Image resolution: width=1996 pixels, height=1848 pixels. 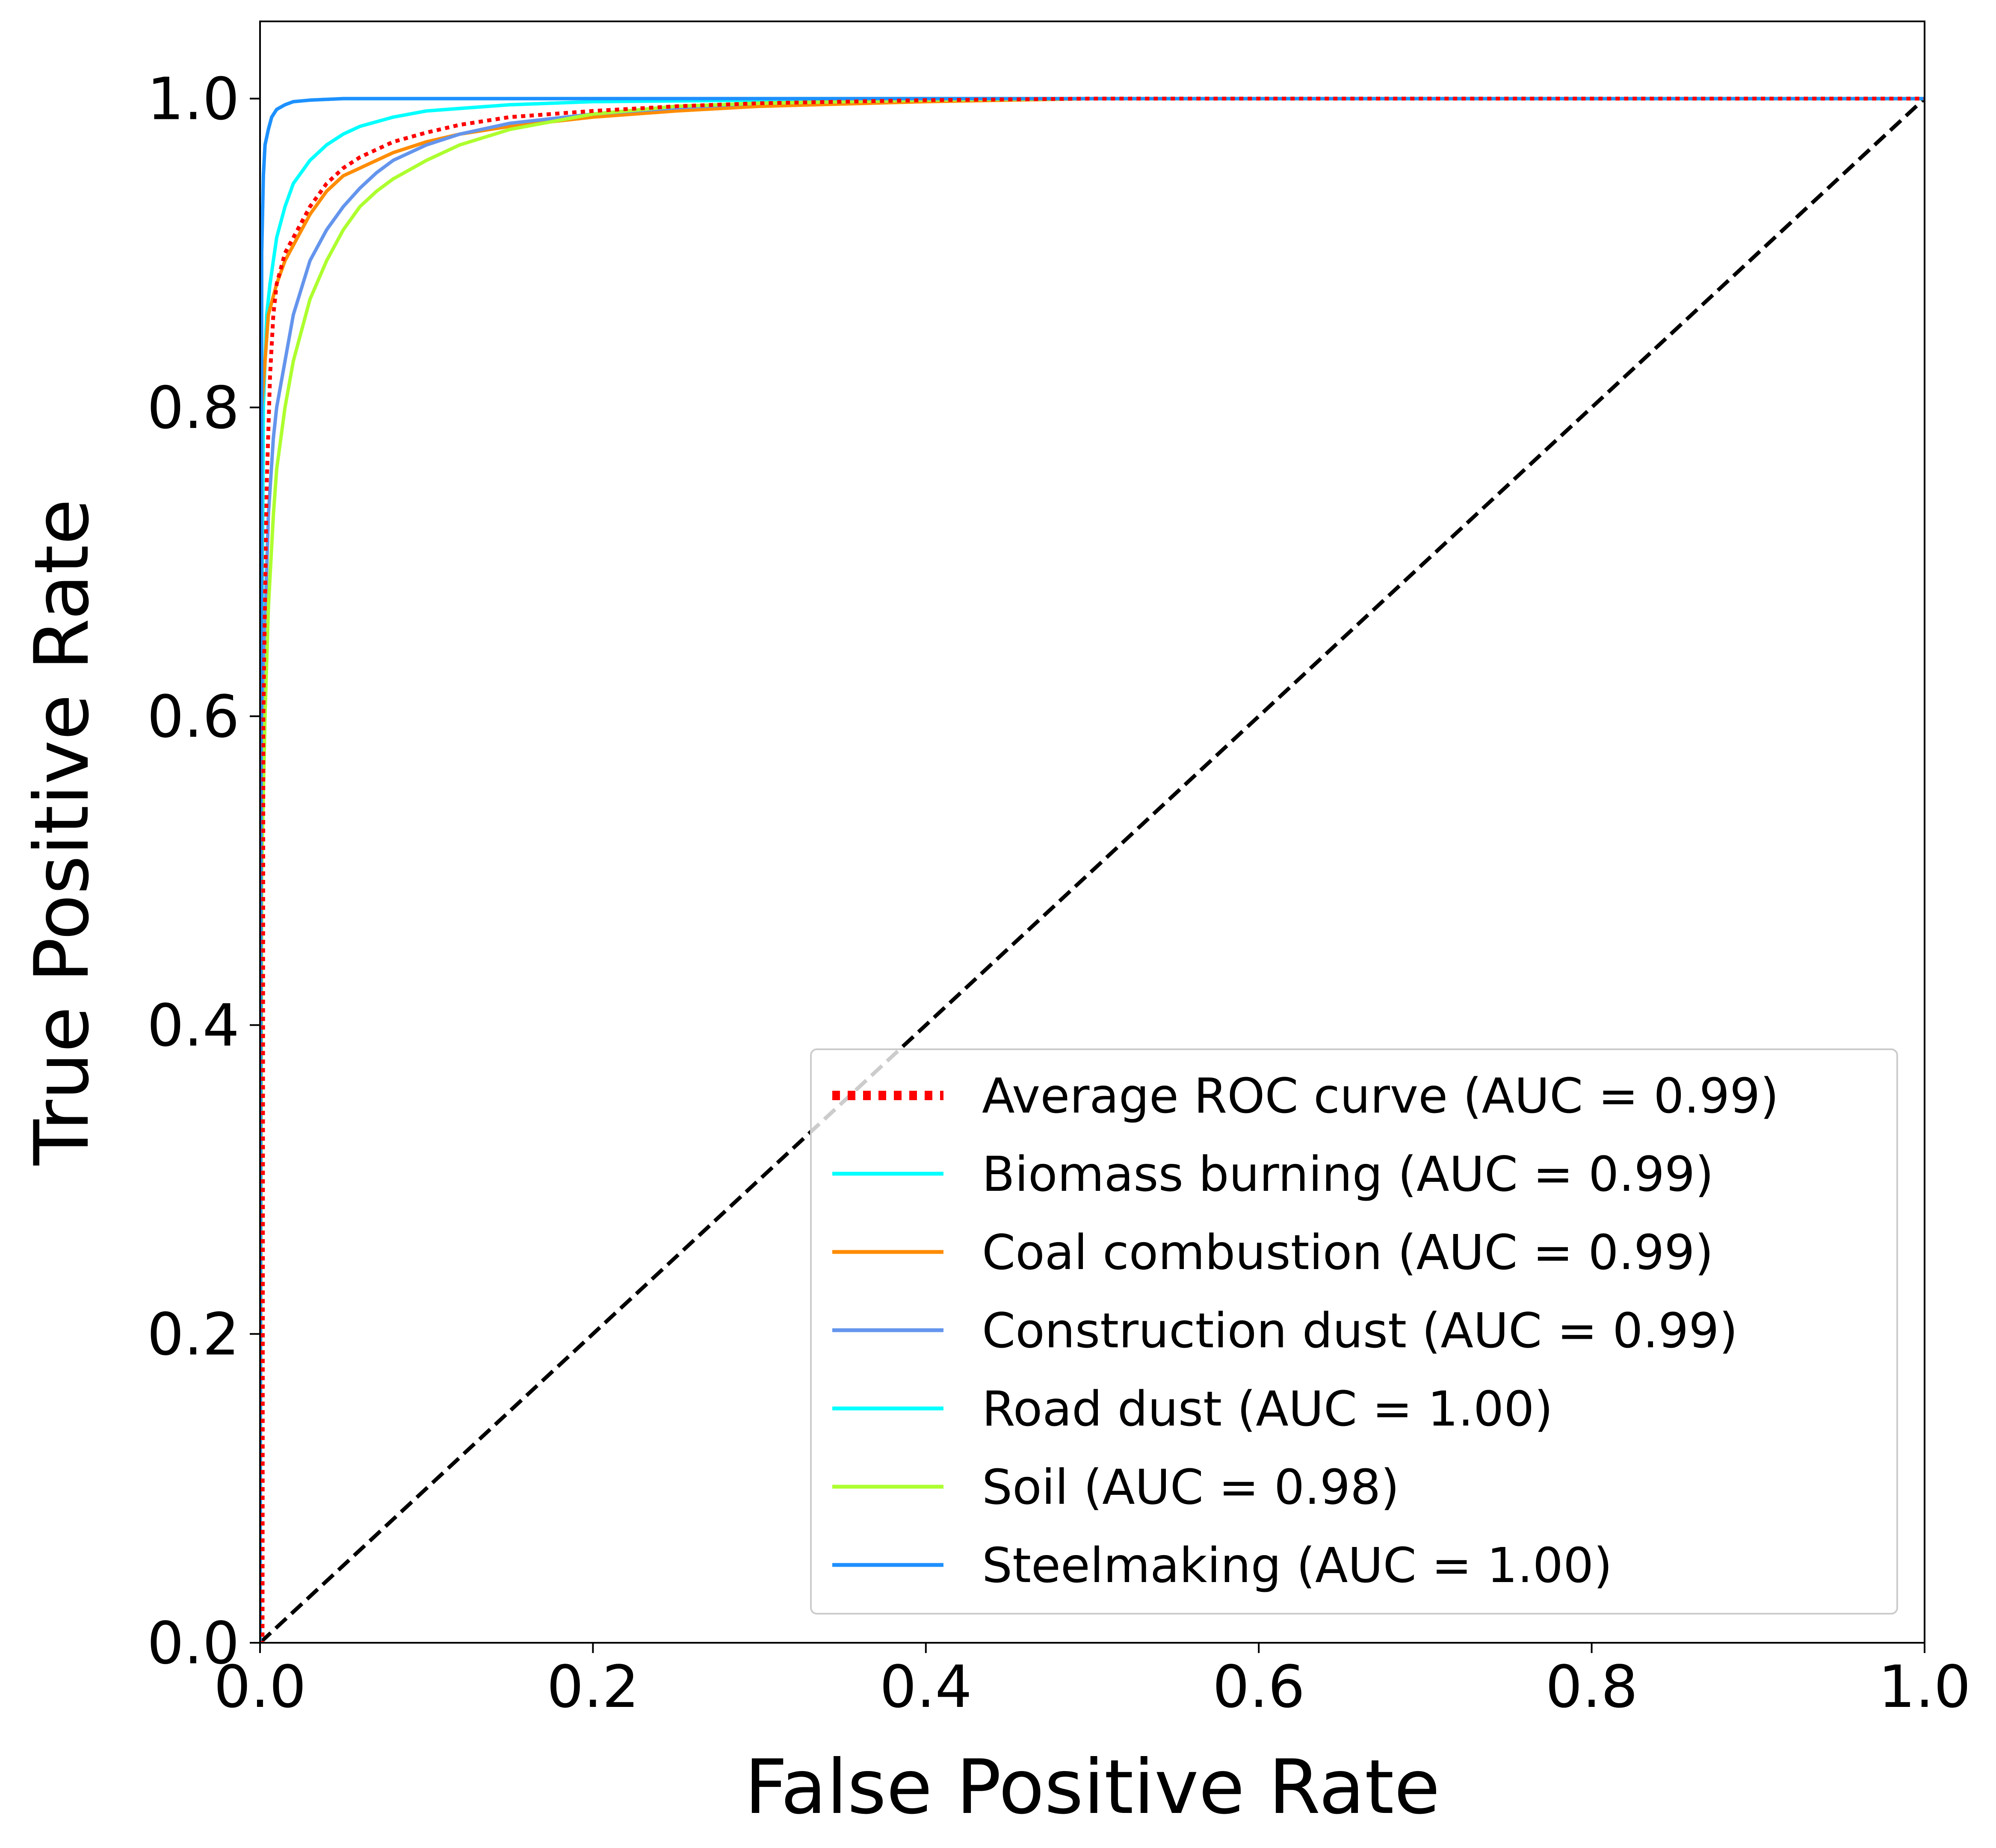 I want to click on legend-label: Coal combustion (AUC = 0.99), so click(x=1347, y=1253).